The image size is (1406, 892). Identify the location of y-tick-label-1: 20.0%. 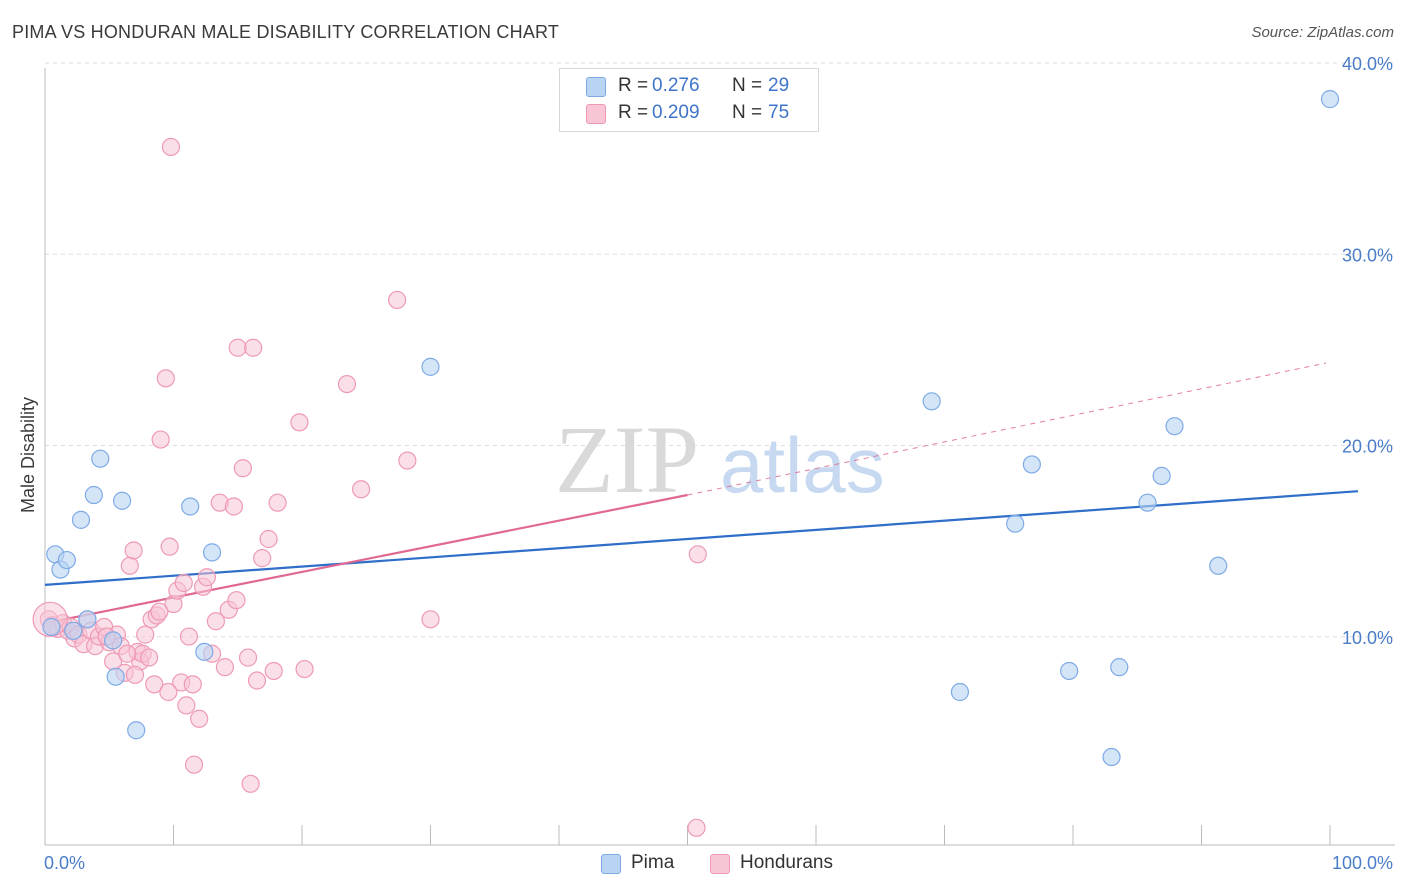
(1367, 447).